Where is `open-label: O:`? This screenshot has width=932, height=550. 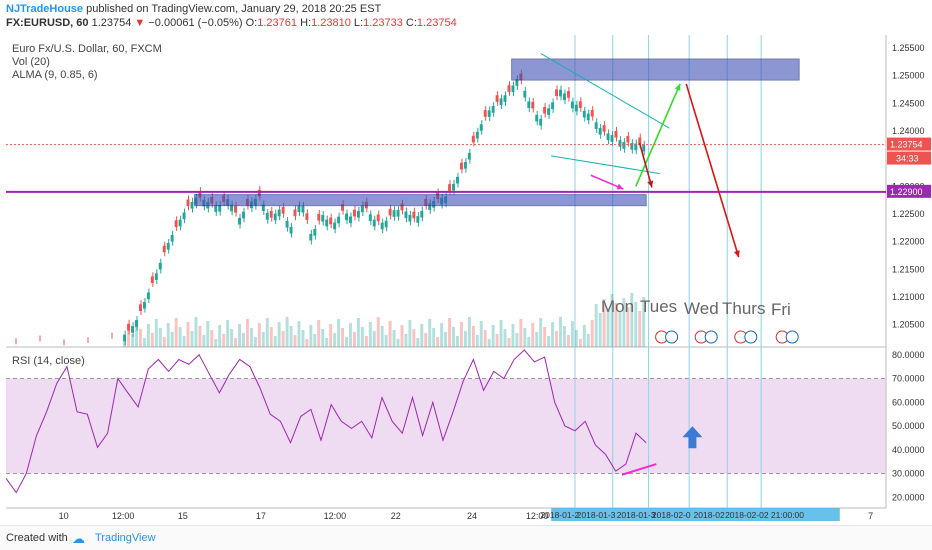 open-label: O: is located at coordinates (251, 23).